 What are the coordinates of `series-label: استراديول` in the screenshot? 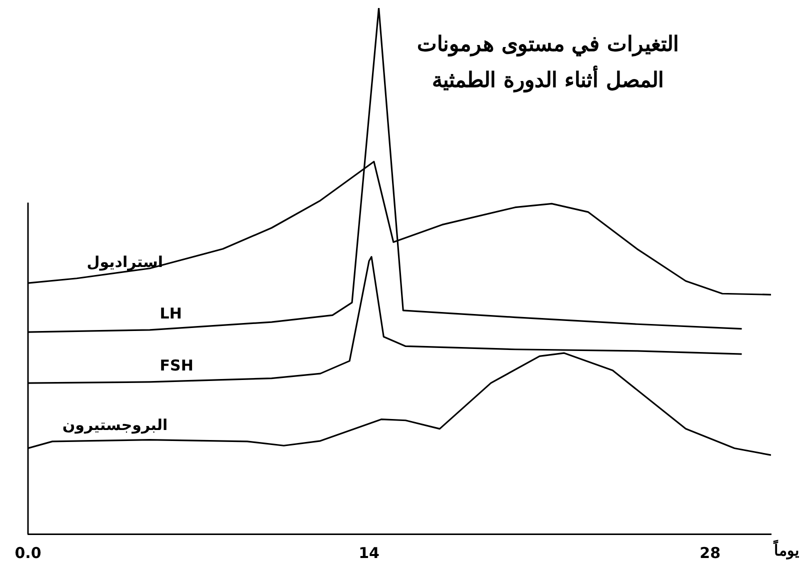 It's located at (124, 261).